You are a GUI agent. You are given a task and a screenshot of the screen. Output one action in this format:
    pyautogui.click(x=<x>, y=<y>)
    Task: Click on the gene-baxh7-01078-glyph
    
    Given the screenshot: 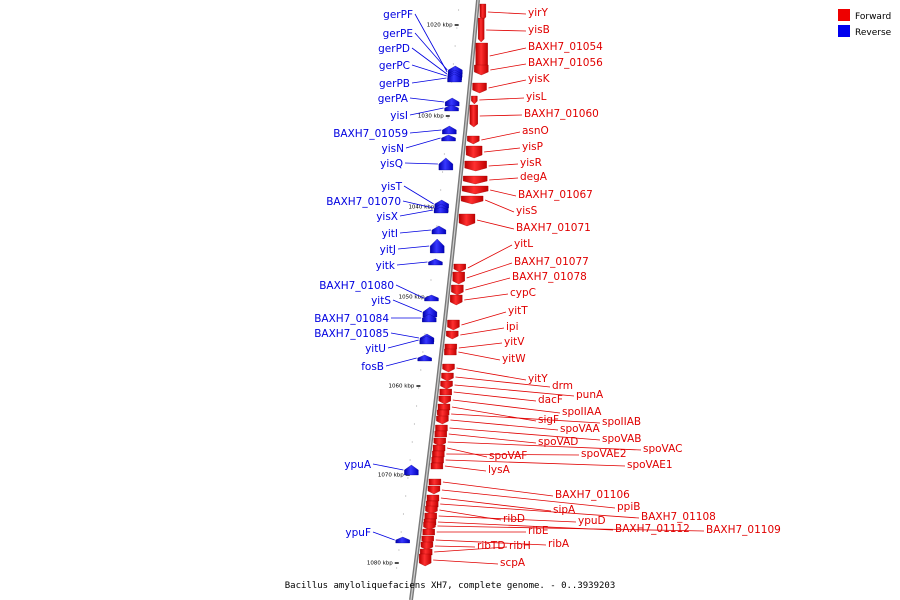 What is the action you would take?
    pyautogui.click(x=457, y=290)
    